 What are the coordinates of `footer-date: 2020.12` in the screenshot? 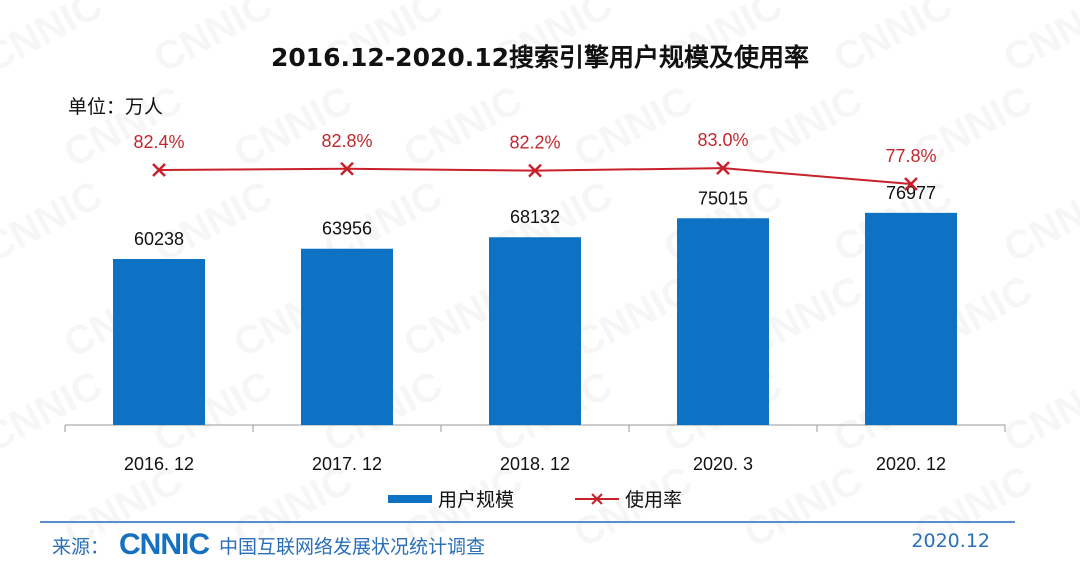 It's located at (950, 541).